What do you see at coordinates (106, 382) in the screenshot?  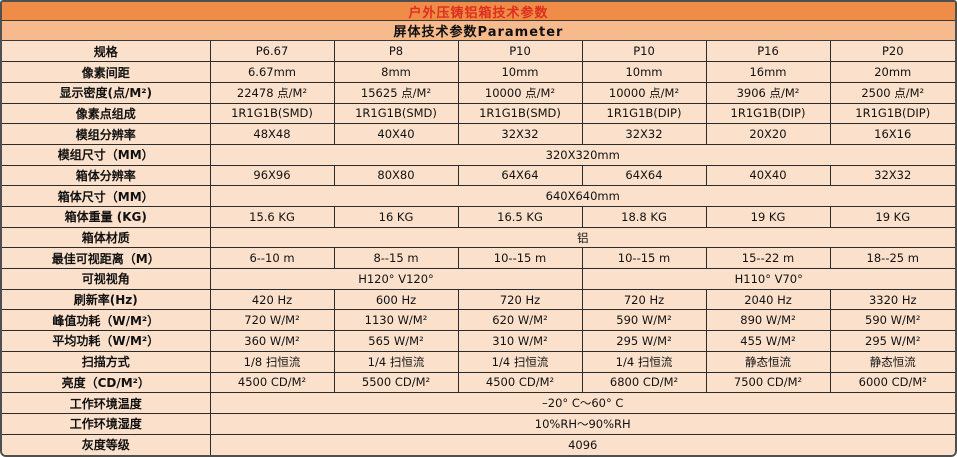 I see `row-label: 亮度（CD/M²）` at bounding box center [106, 382].